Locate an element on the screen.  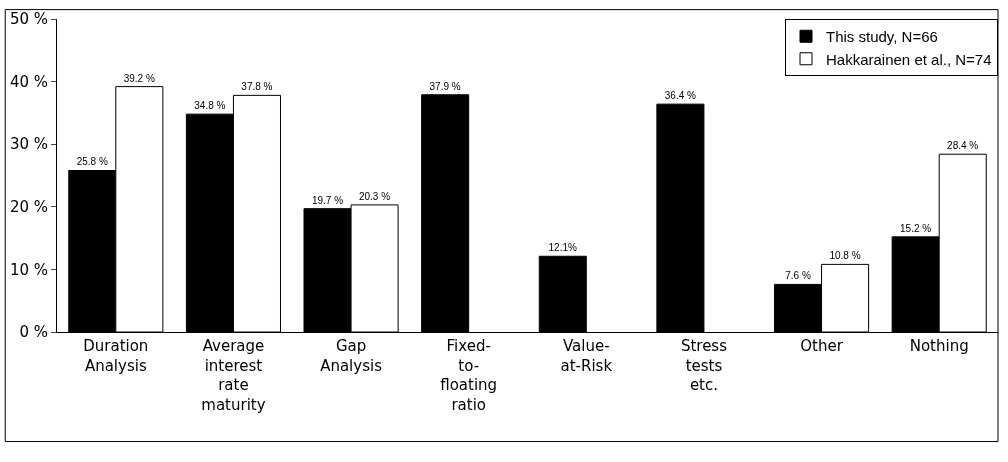
y-tick-label: 50 % is located at coordinates (28, 19).